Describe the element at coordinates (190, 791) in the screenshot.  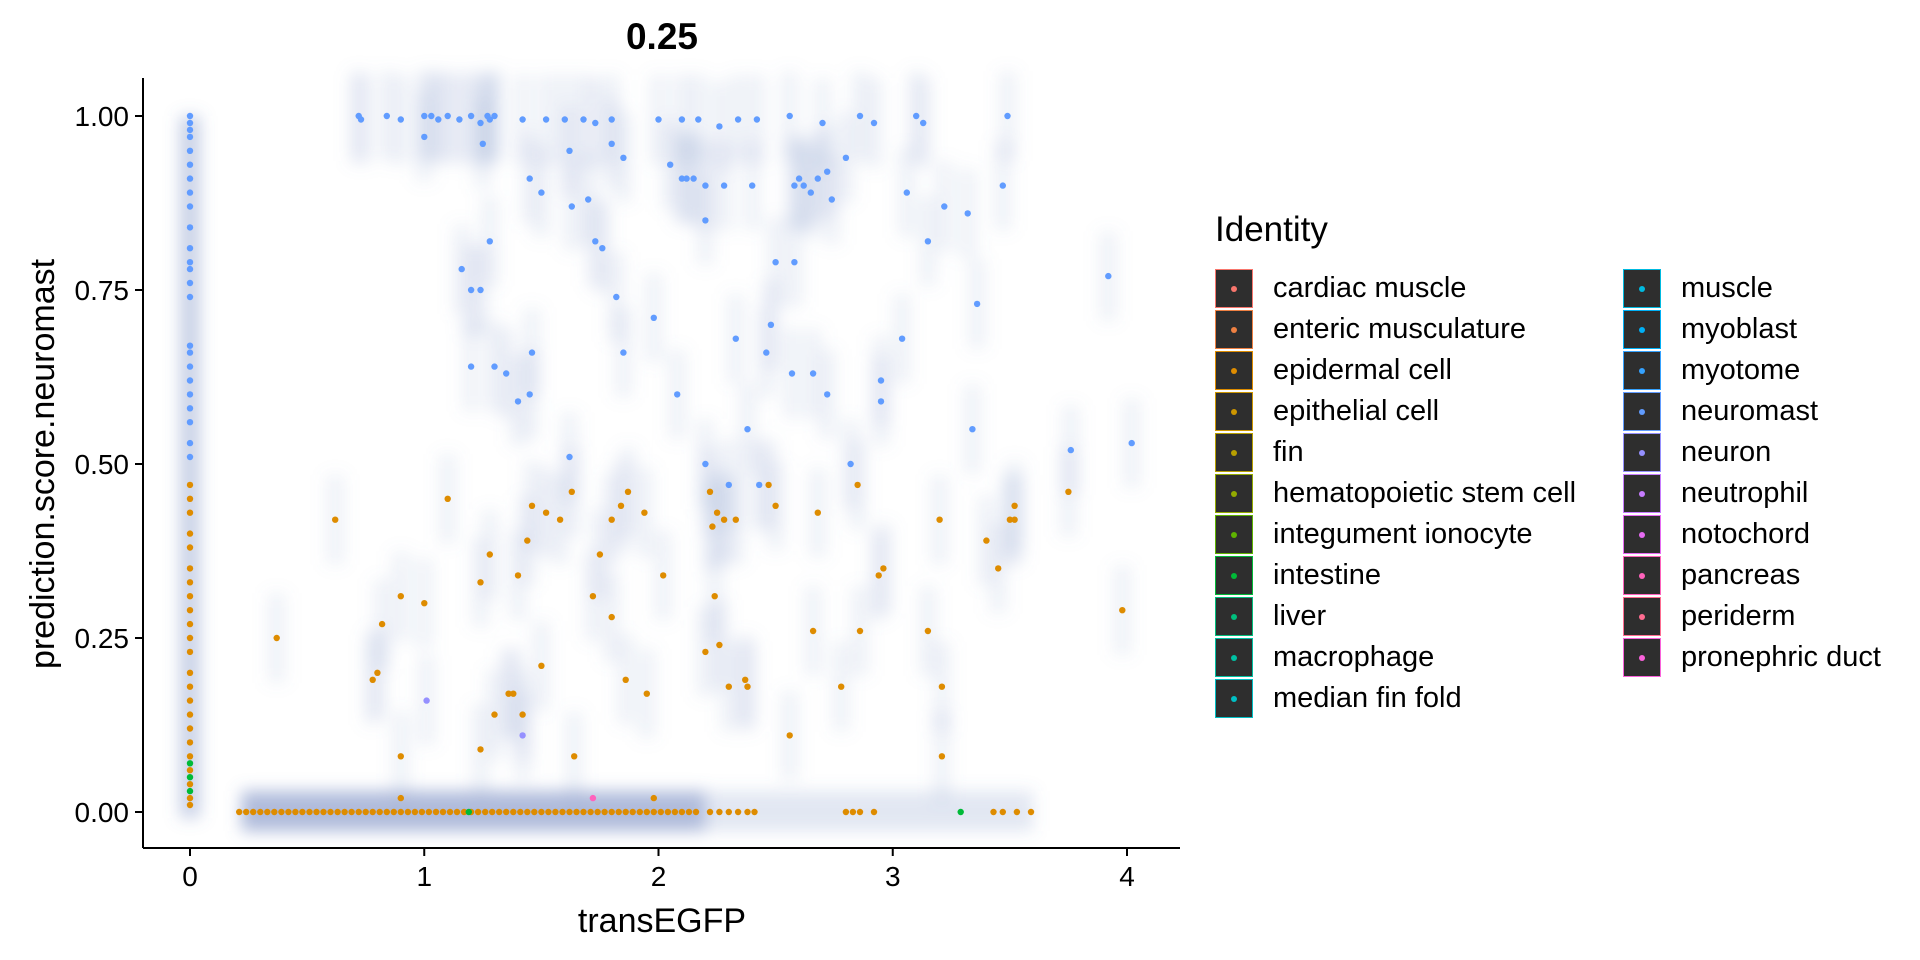
I see `point-intestine` at that location.